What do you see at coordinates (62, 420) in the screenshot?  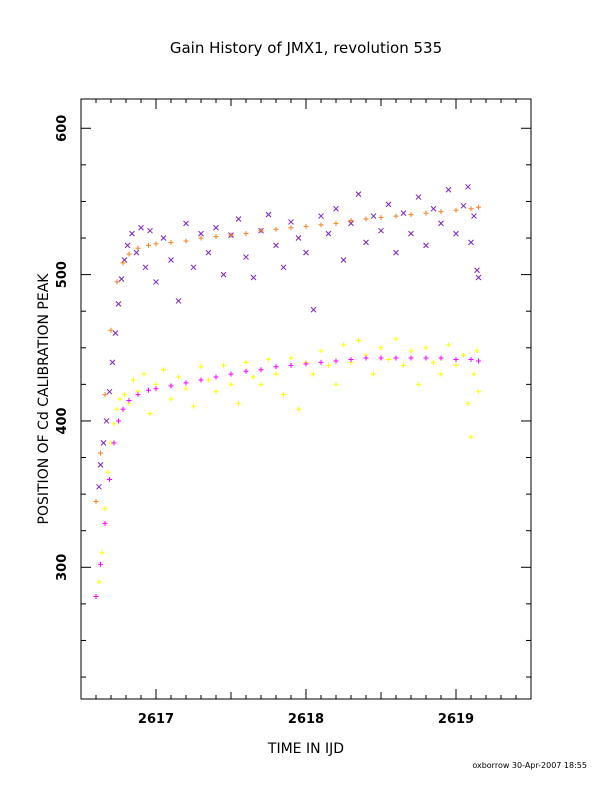 I see `y-tick-label: 400` at bounding box center [62, 420].